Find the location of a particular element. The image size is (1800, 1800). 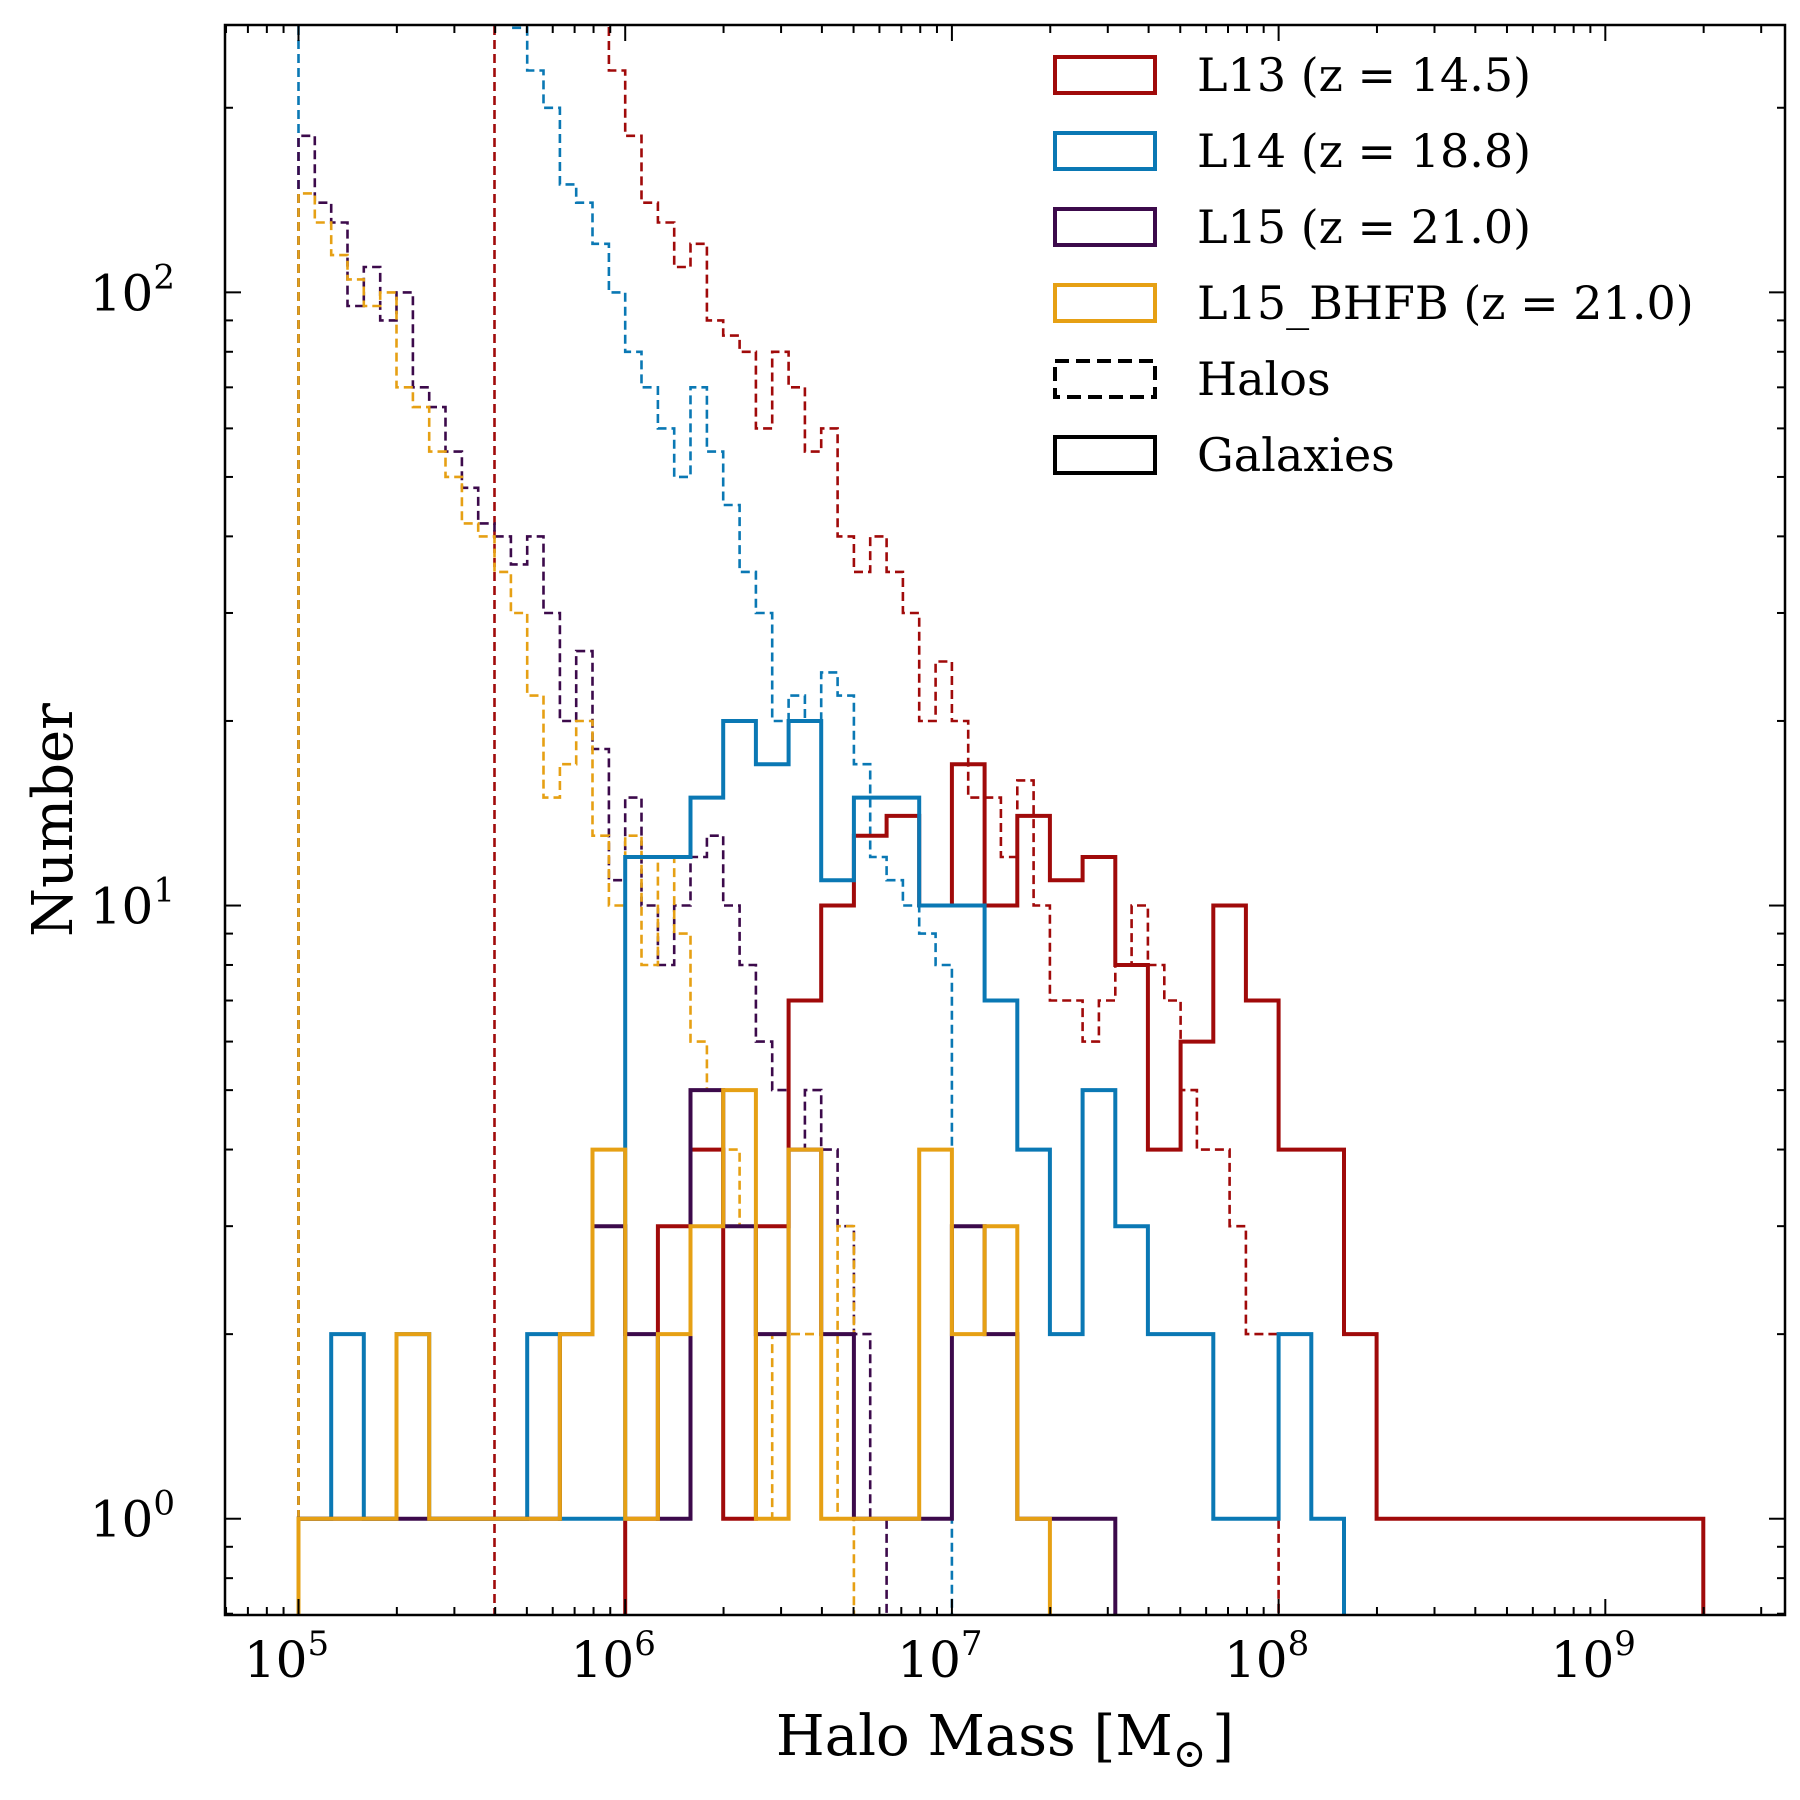

legend-label: L15_BHFB (z = 21.0) is located at coordinates (1445, 303).